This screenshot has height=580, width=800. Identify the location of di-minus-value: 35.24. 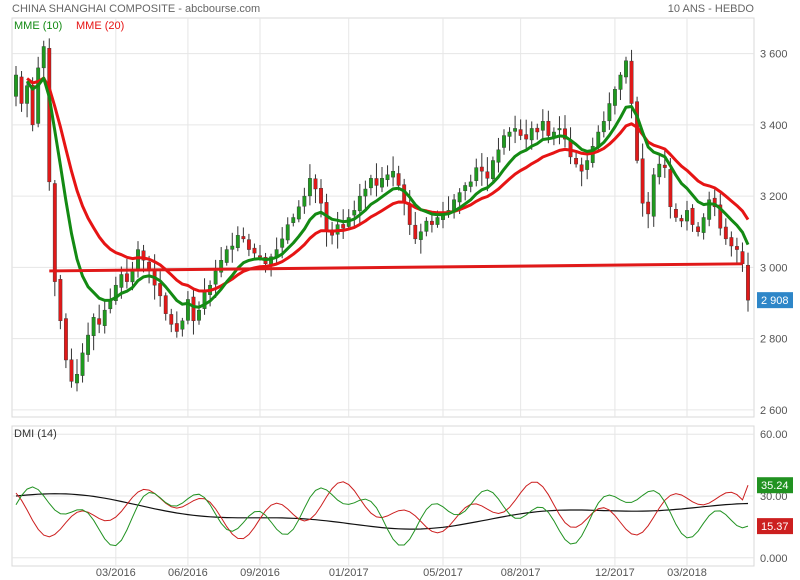
(775, 486).